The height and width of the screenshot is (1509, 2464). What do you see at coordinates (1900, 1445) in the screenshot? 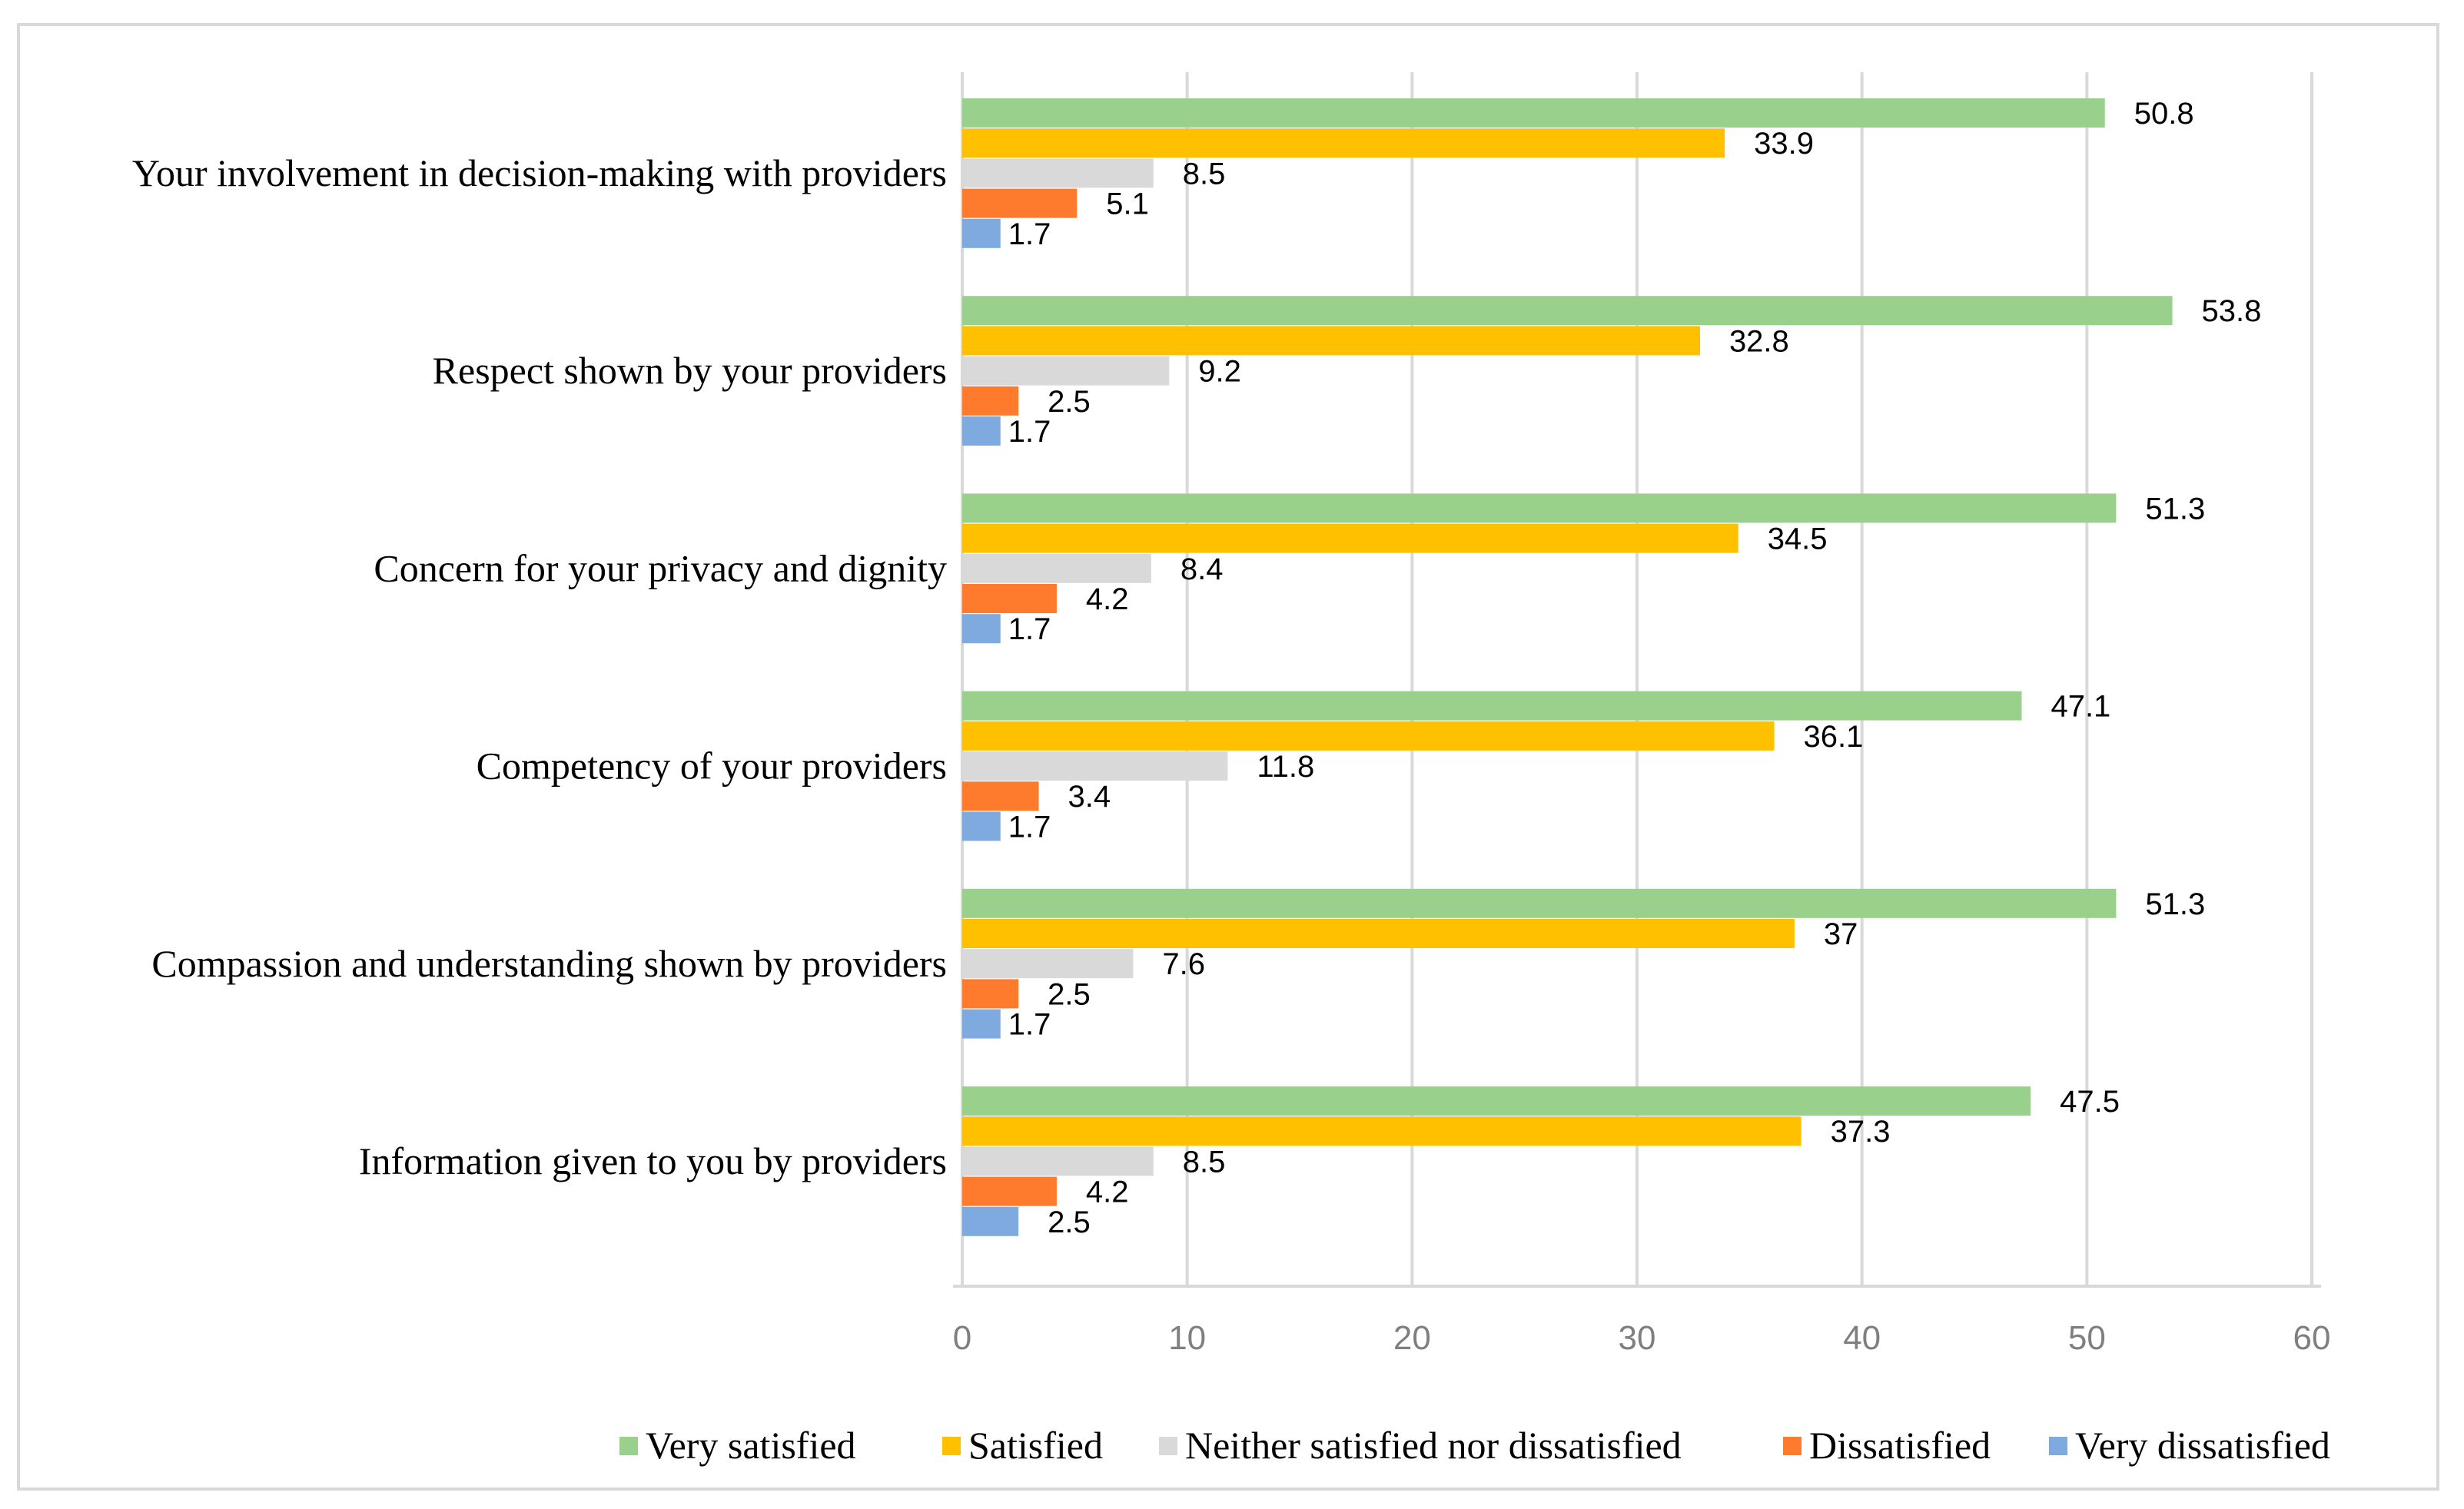
I see `legend-label: Dissatisfied` at bounding box center [1900, 1445].